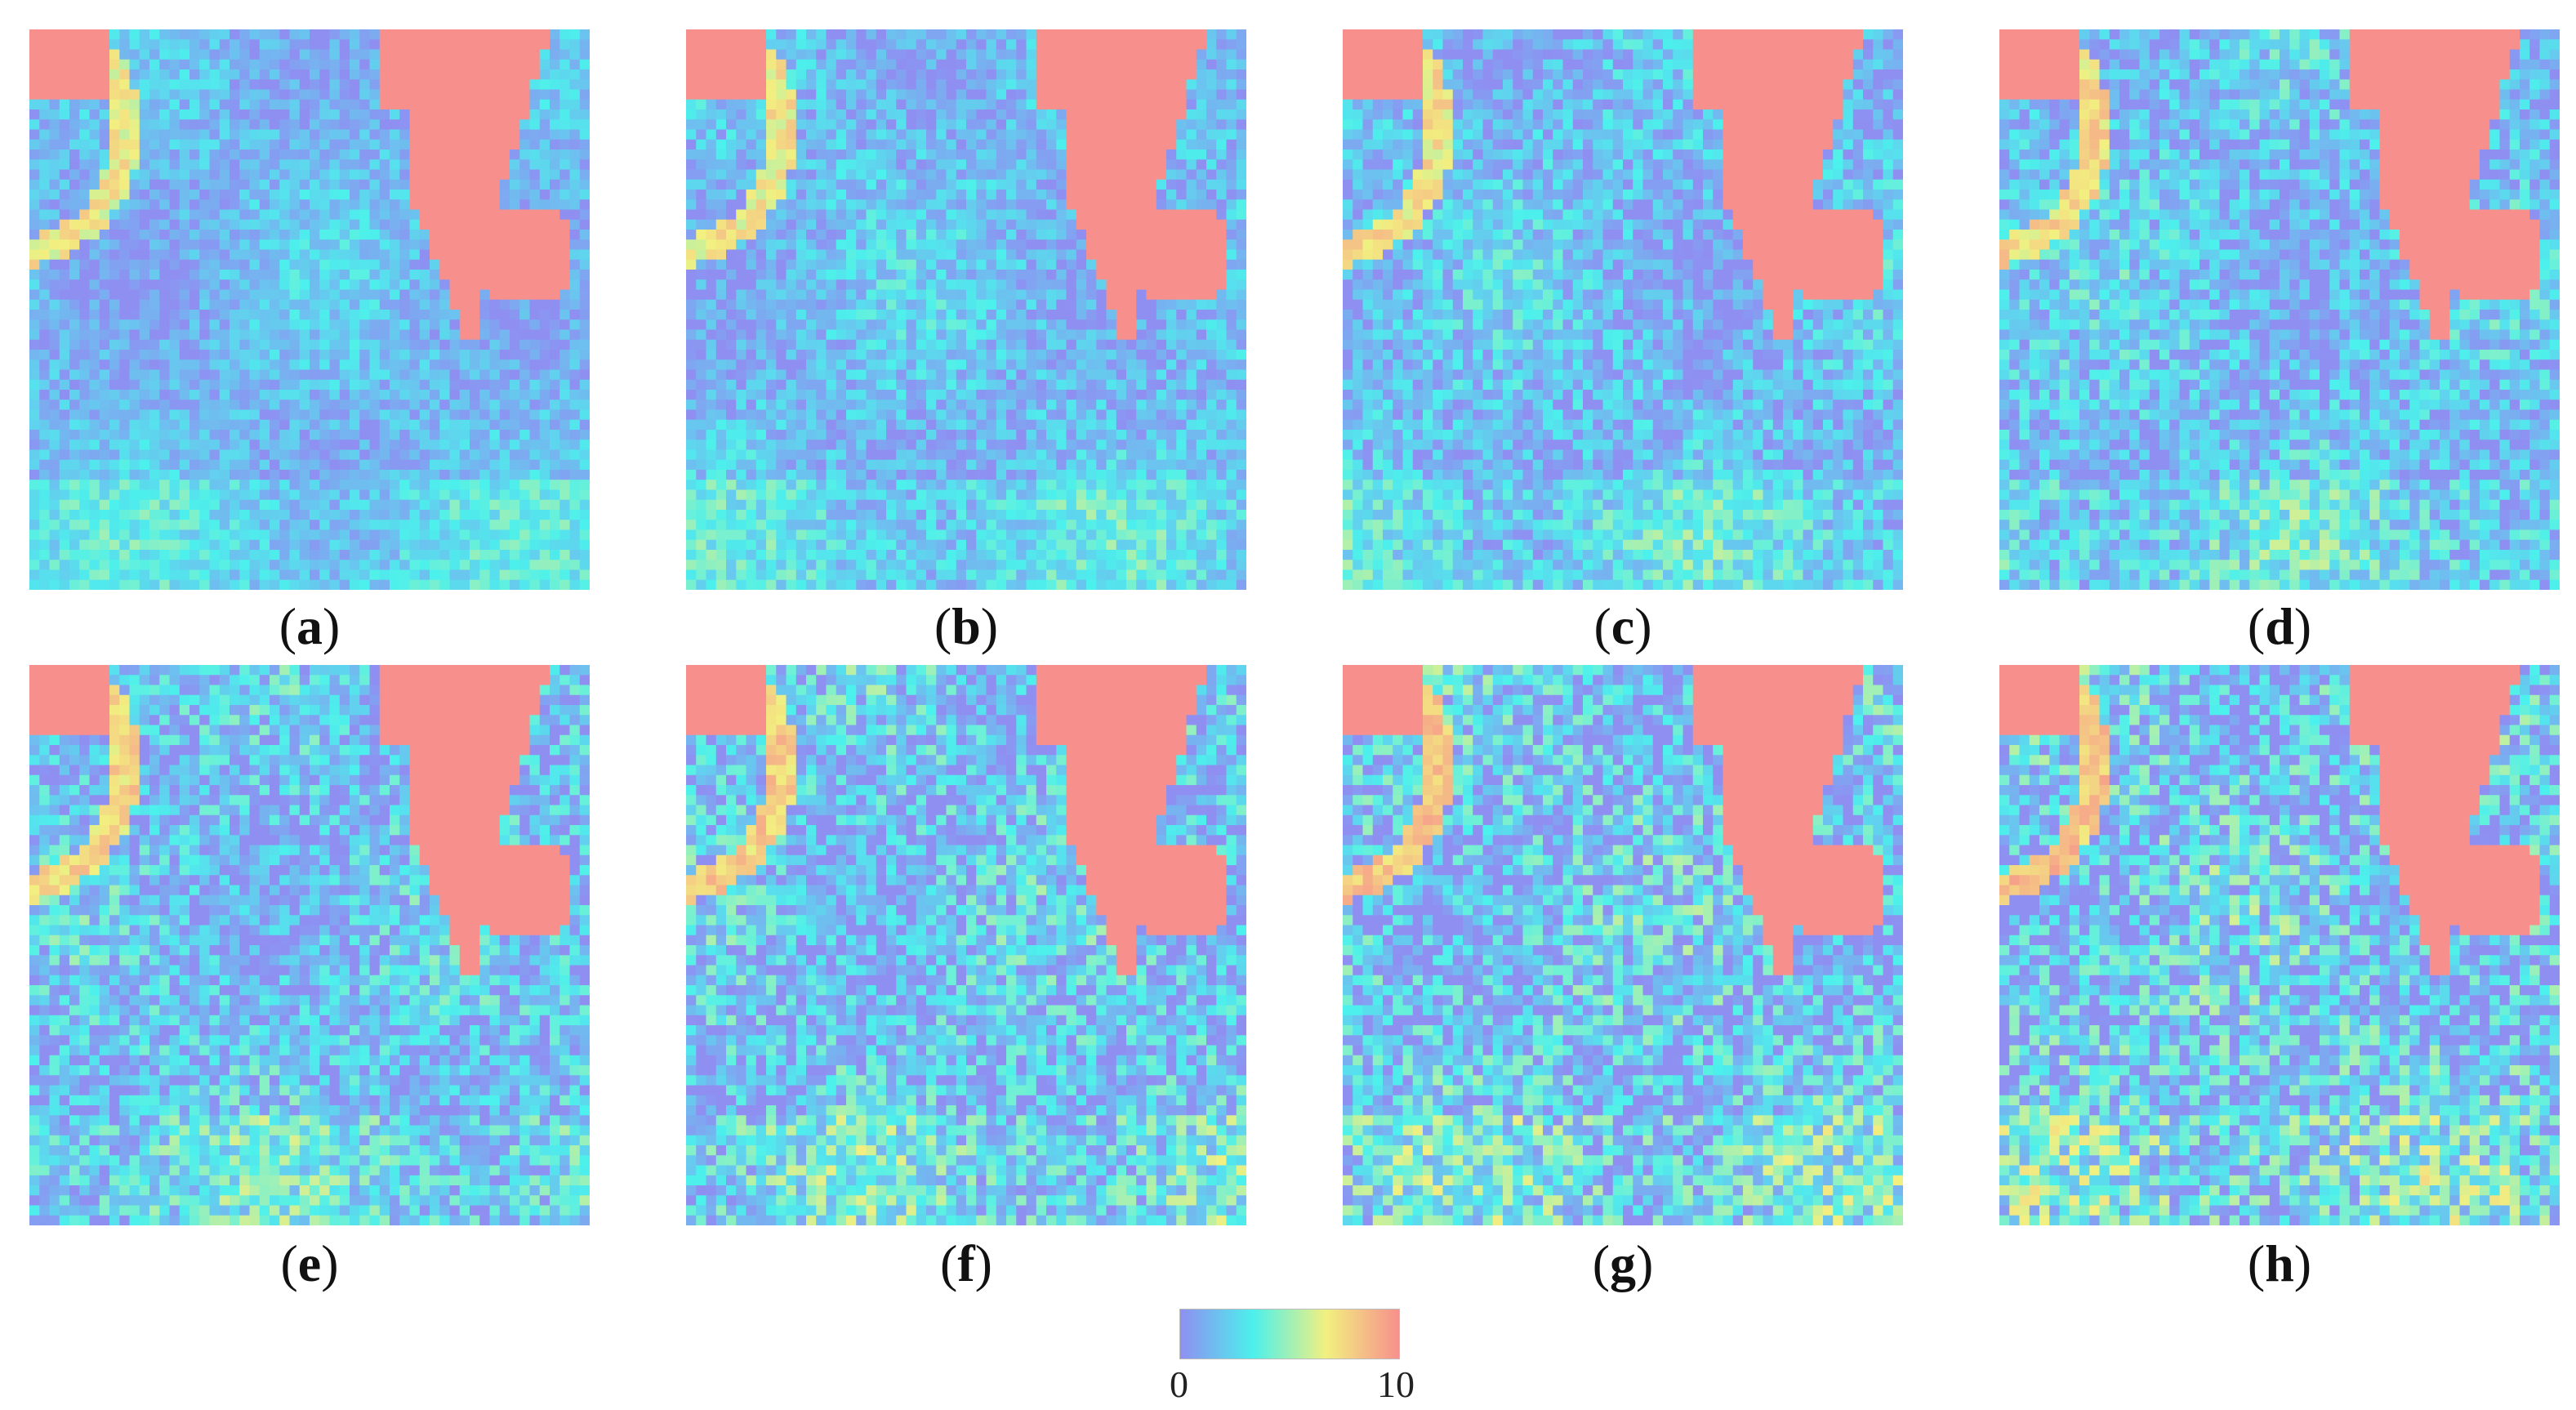 The image size is (2576, 1410). What do you see at coordinates (1289, 1334) in the screenshot?
I see `colorbar` at bounding box center [1289, 1334].